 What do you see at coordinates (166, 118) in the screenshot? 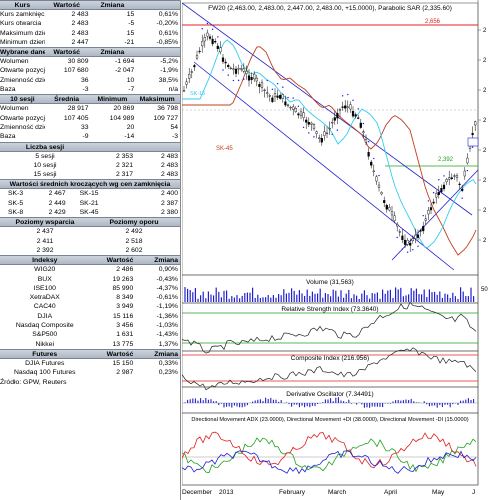
I see `sesji10-cell: 109 727` at bounding box center [166, 118].